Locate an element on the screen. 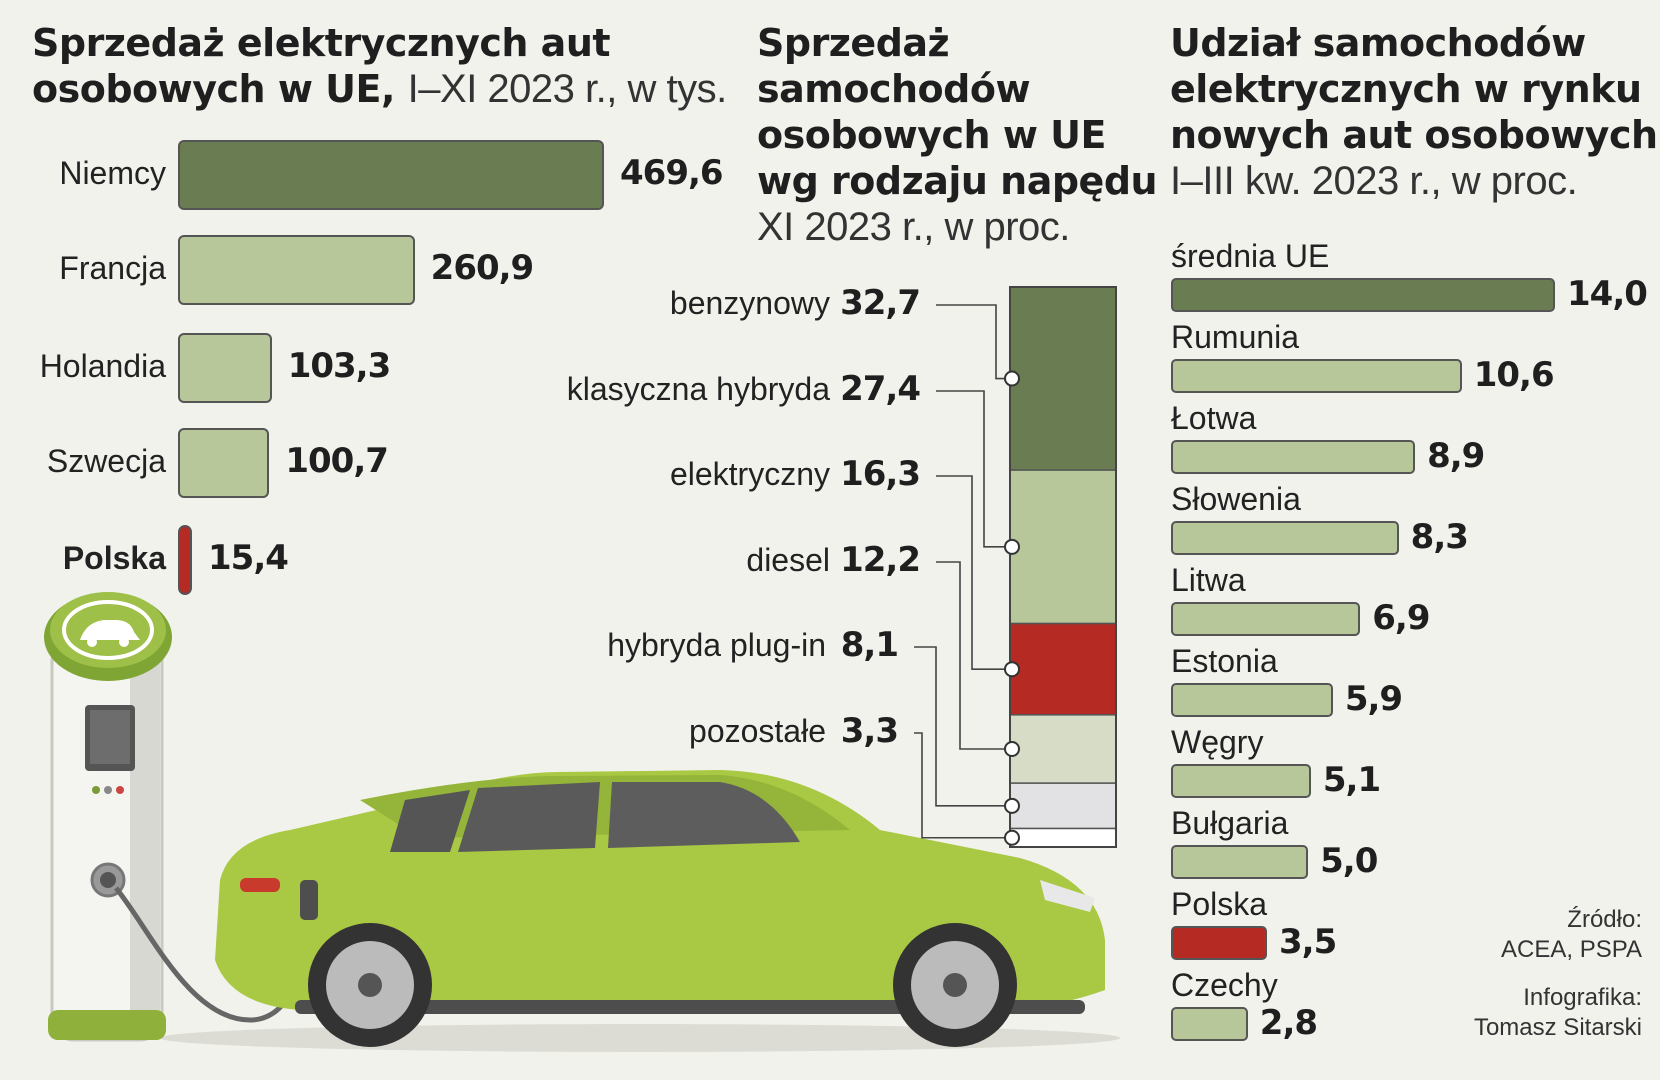  chart2-value-label: 8,1 is located at coordinates (869, 645).